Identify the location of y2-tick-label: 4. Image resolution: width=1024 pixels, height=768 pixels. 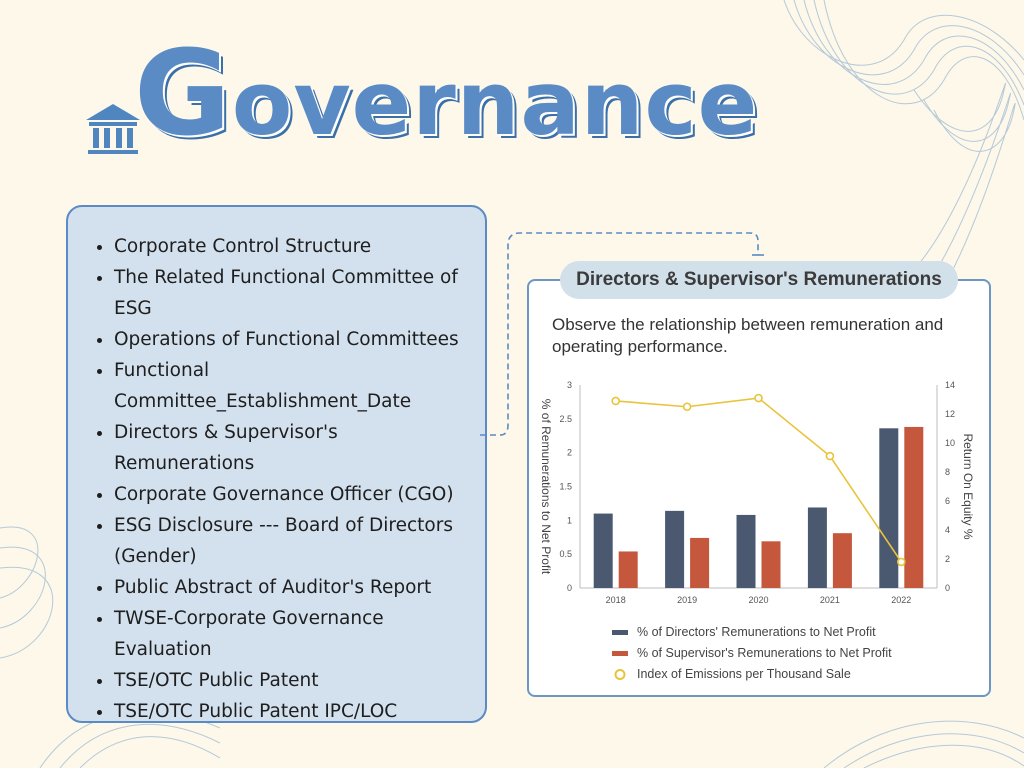
(947, 530).